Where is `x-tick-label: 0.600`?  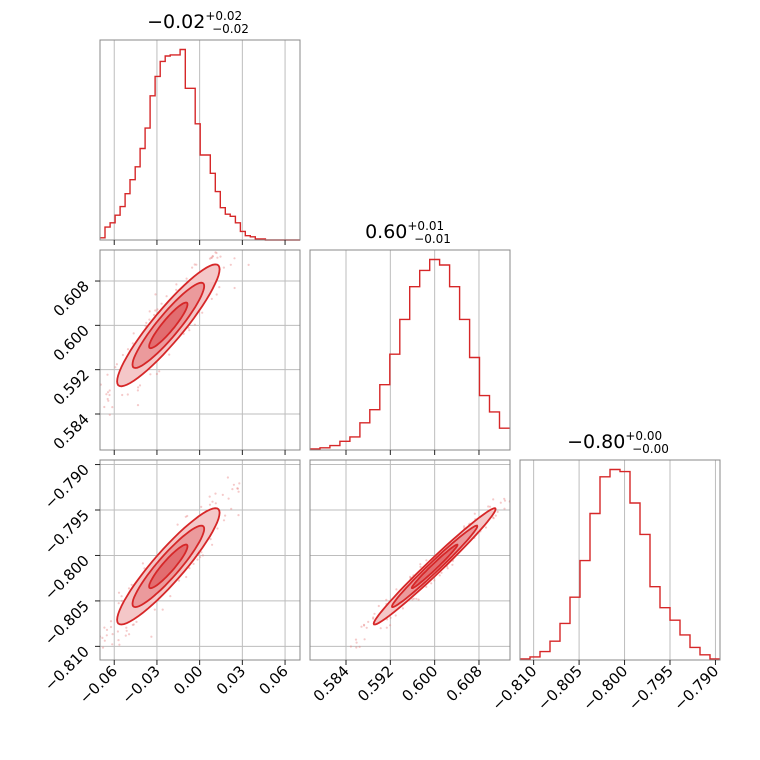
x-tick-label: 0.600 is located at coordinates (419, 683).